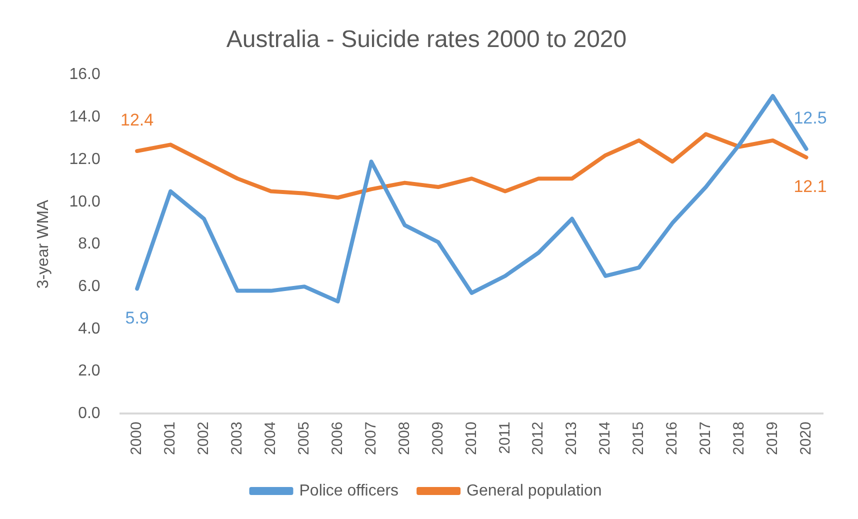 The image size is (858, 519). What do you see at coordinates (337, 439) in the screenshot?
I see `x-tick-label: 2006` at bounding box center [337, 439].